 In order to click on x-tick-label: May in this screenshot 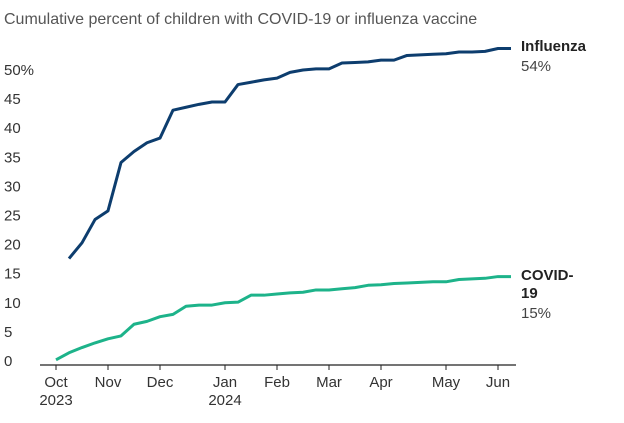, I will do `click(446, 382)`.